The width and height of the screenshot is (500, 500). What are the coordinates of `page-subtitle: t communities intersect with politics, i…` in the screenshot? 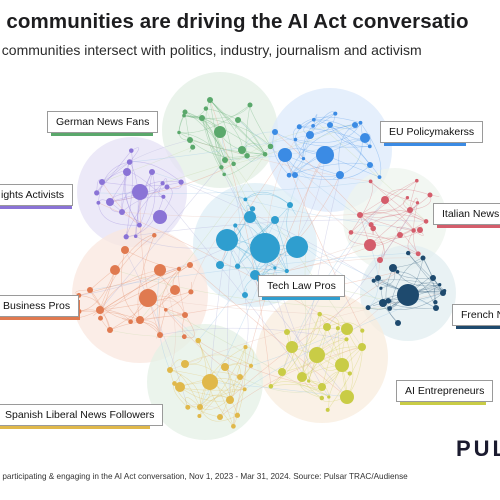 It's located at (211, 50).